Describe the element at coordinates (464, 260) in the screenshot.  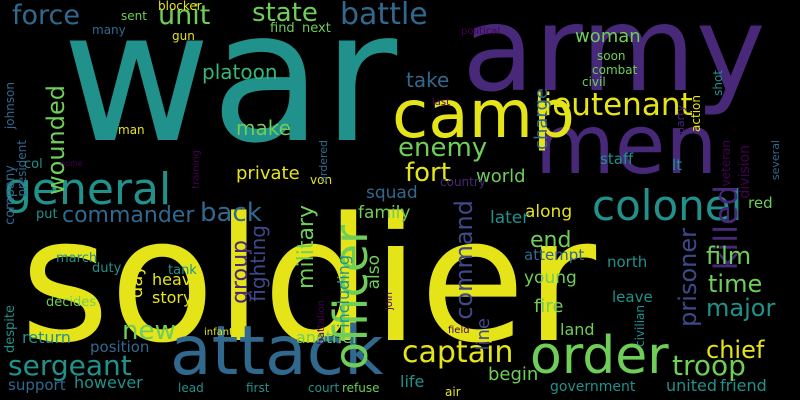
I see `word: command` at that location.